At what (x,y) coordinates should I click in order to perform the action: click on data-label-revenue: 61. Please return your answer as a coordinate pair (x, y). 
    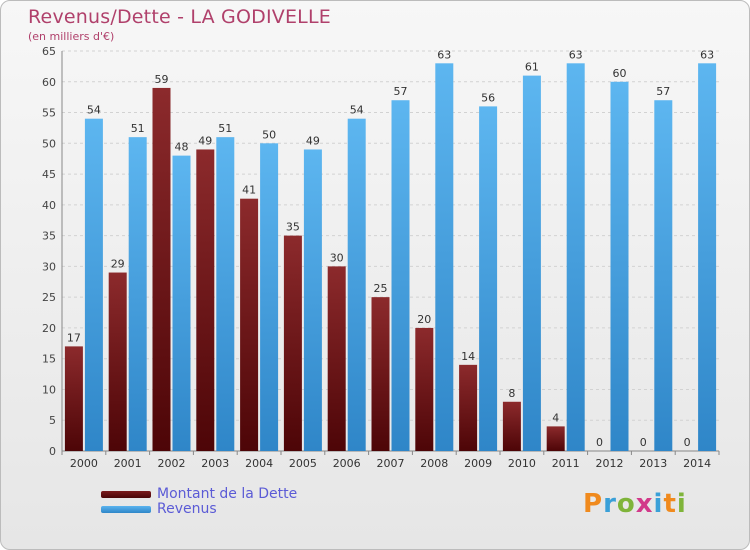
    Looking at the image, I should click on (532, 67).